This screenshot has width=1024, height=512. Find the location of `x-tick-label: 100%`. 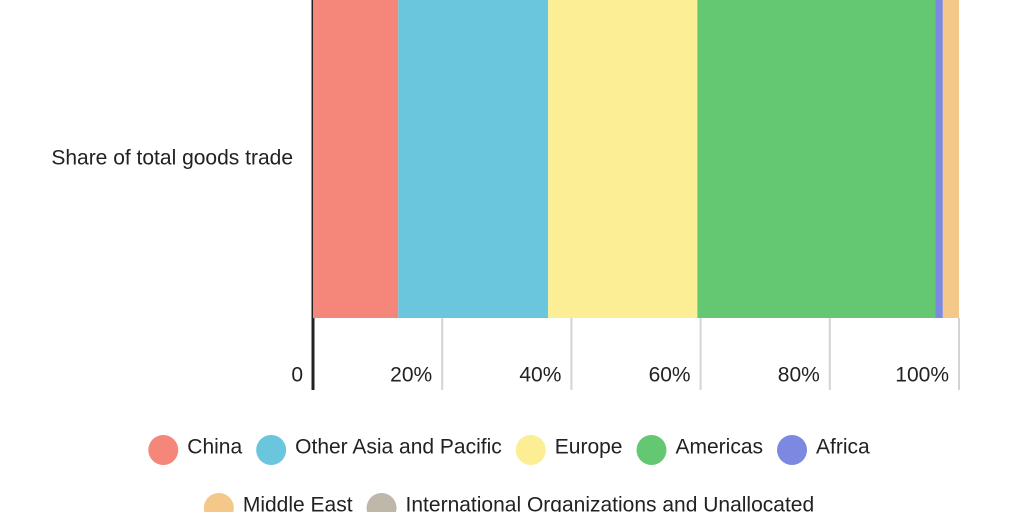

x-tick-label: 100% is located at coordinates (922, 375).